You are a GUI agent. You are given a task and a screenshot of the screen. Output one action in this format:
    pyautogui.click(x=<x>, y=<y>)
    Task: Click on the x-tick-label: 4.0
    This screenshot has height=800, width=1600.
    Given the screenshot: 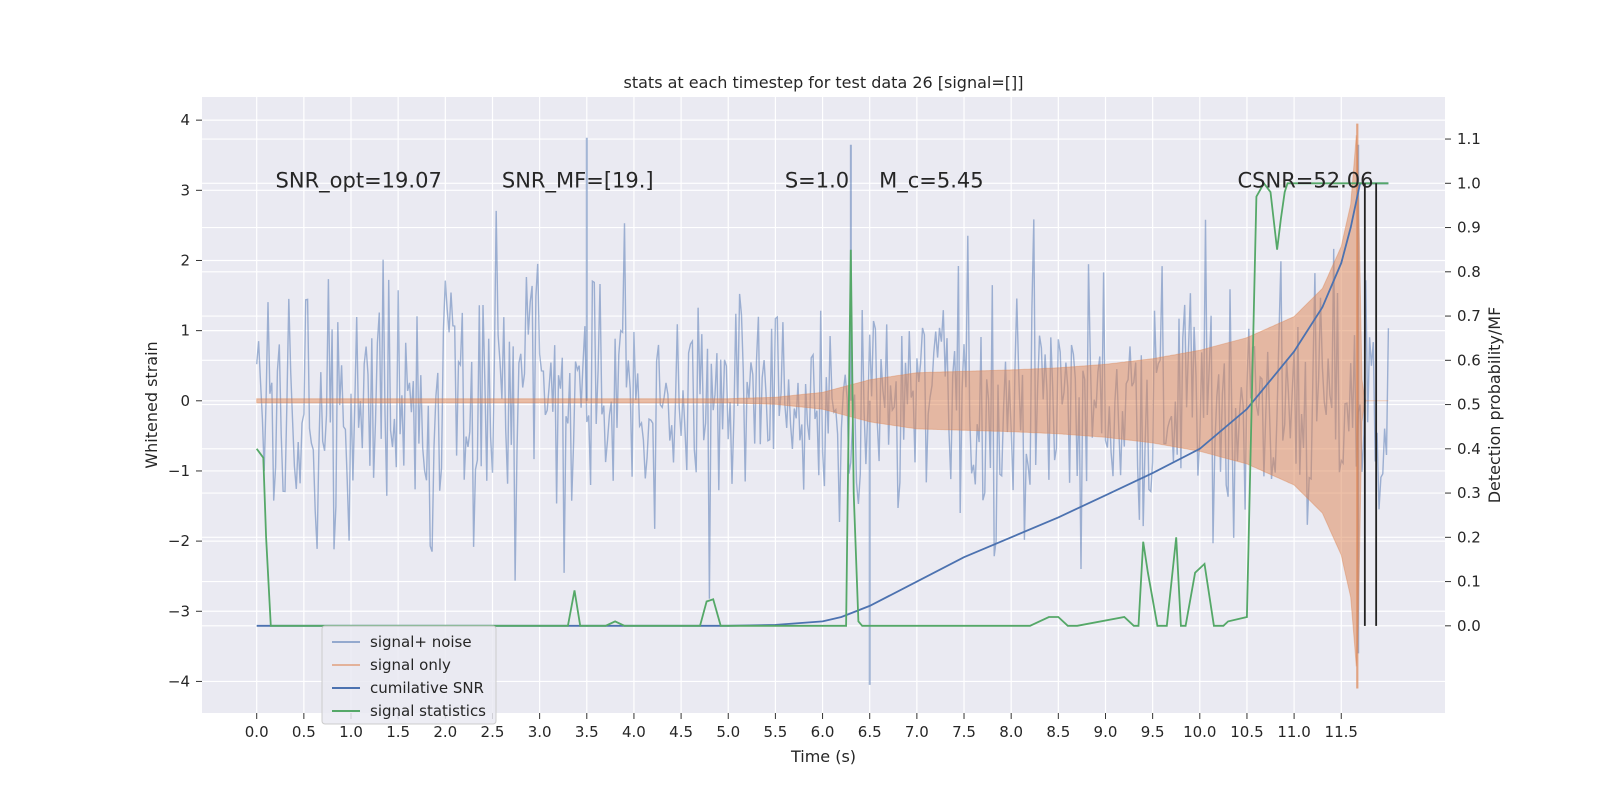 What is the action you would take?
    pyautogui.click(x=634, y=732)
    